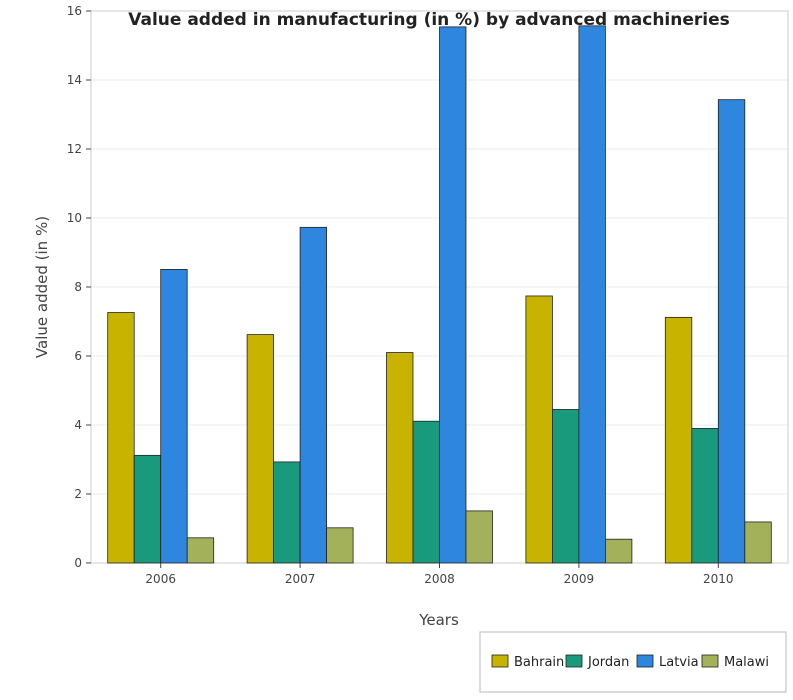  Describe the element at coordinates (539, 662) in the screenshot. I see `legend-label-bahrain: Bahrain` at that location.